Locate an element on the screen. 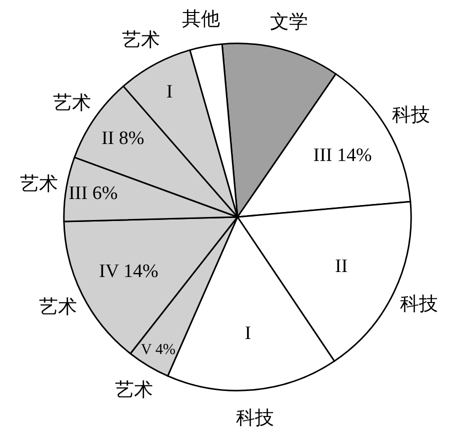 This screenshot has height=434, width=475. data-label: II is located at coordinates (341, 267).